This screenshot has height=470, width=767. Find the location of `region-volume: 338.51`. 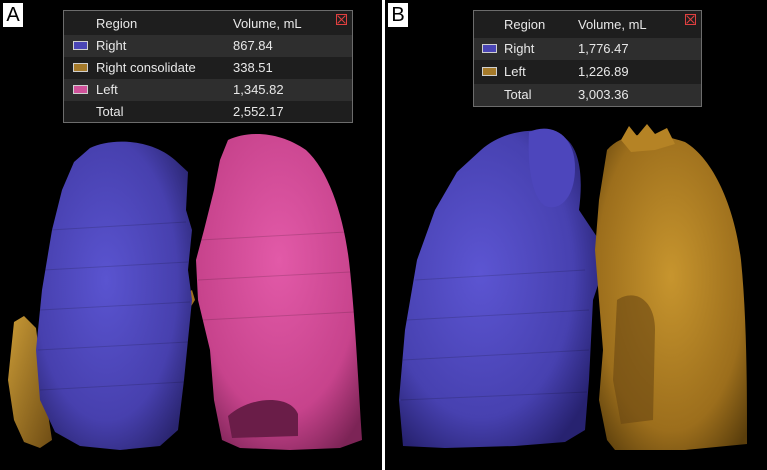

region-volume: 338.51 is located at coordinates (253, 67).